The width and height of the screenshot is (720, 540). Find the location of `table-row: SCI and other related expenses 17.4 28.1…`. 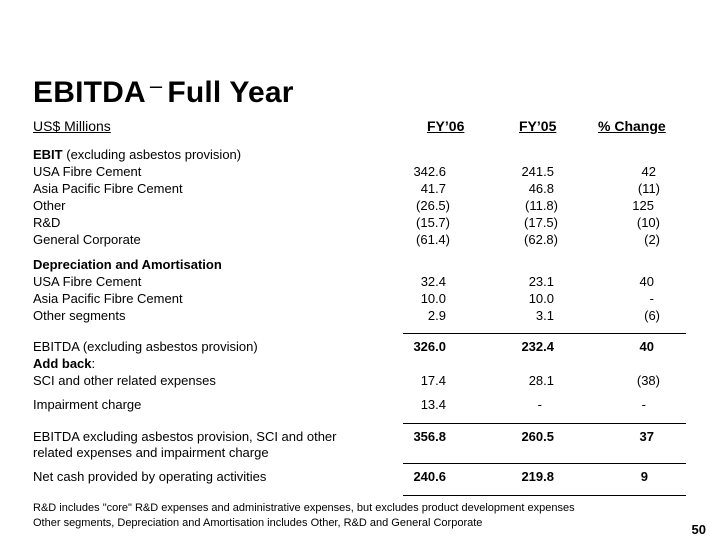

table-row: SCI and other related expenses 17.4 28.1… is located at coordinates (360, 380).